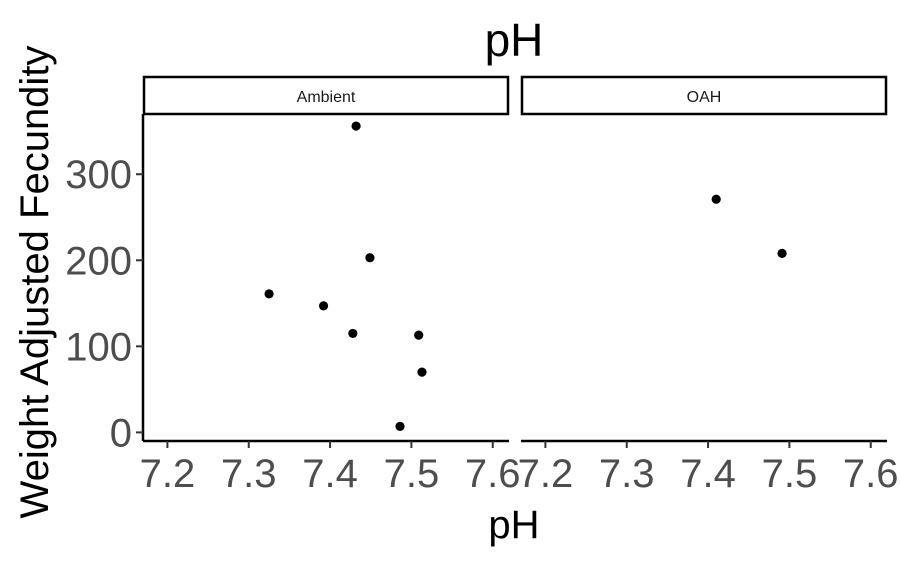 The height and width of the screenshot is (561, 900). Describe the element at coordinates (121, 433) in the screenshot. I see `y-tick-label: 0` at that location.